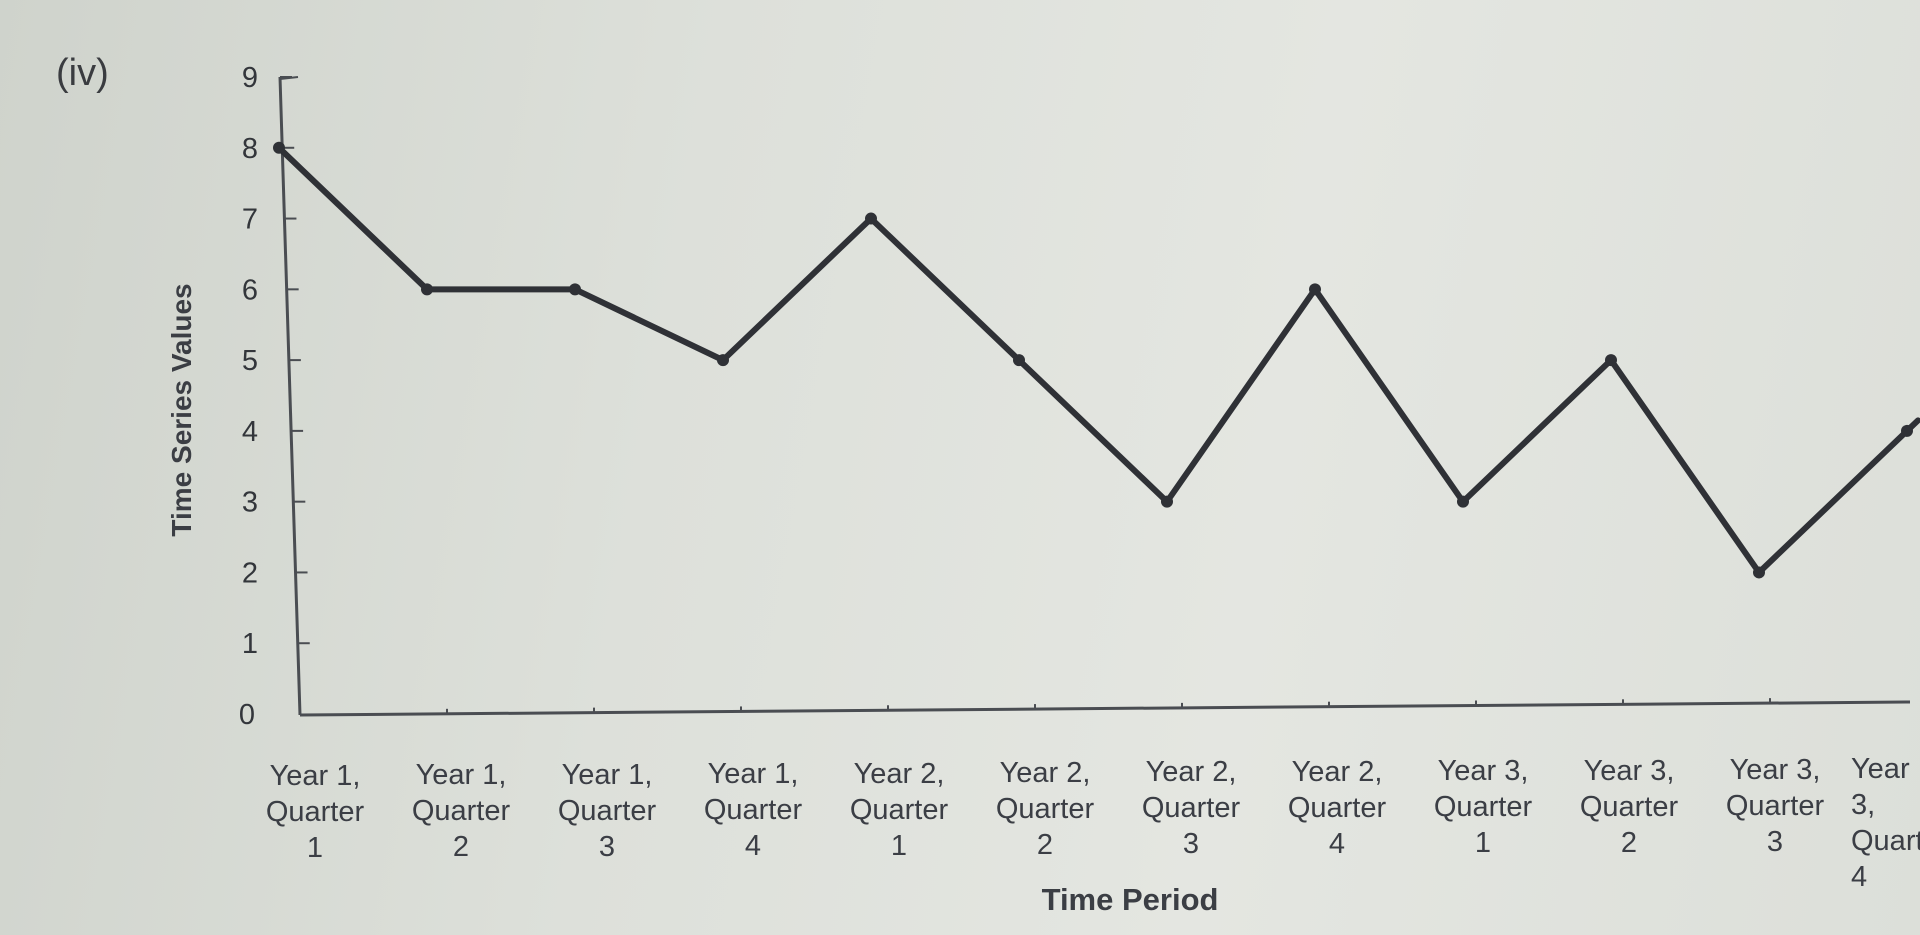  Describe the element at coordinates (607, 810) in the screenshot. I see `x-tick-label: Year 1, Quarter 3` at that location.